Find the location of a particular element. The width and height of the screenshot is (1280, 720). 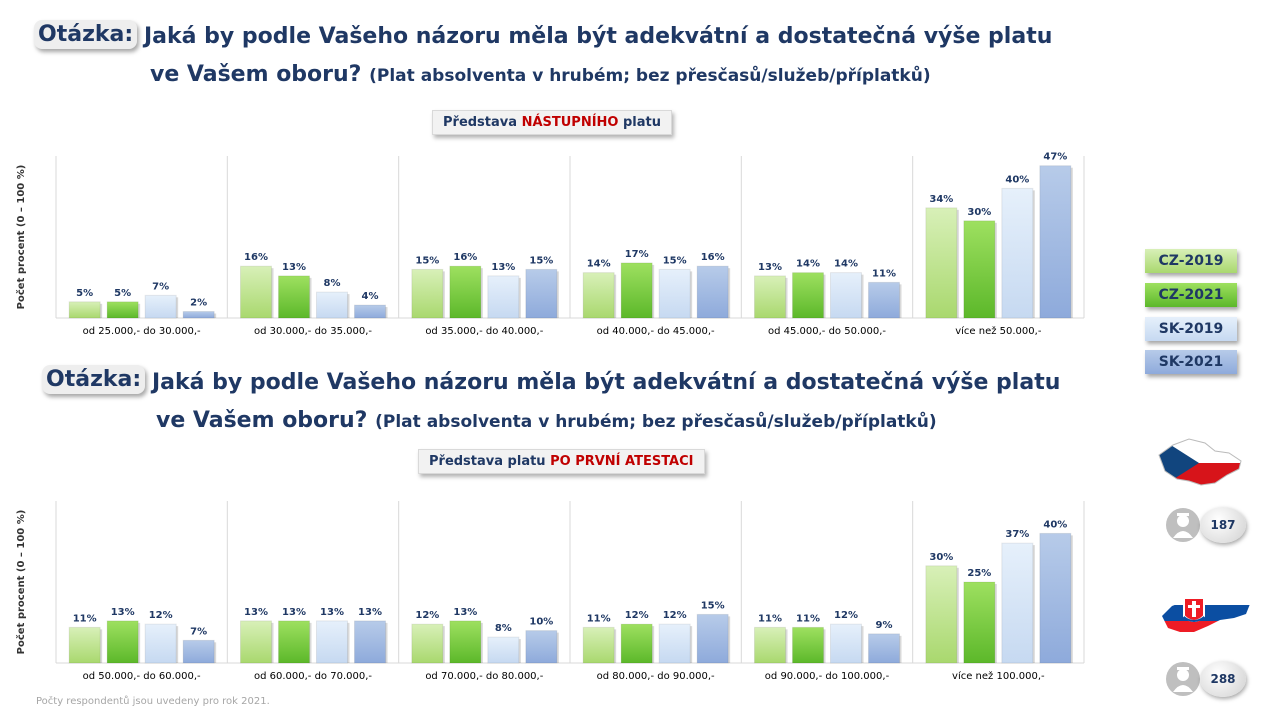

data-label: 30% is located at coordinates (979, 212).